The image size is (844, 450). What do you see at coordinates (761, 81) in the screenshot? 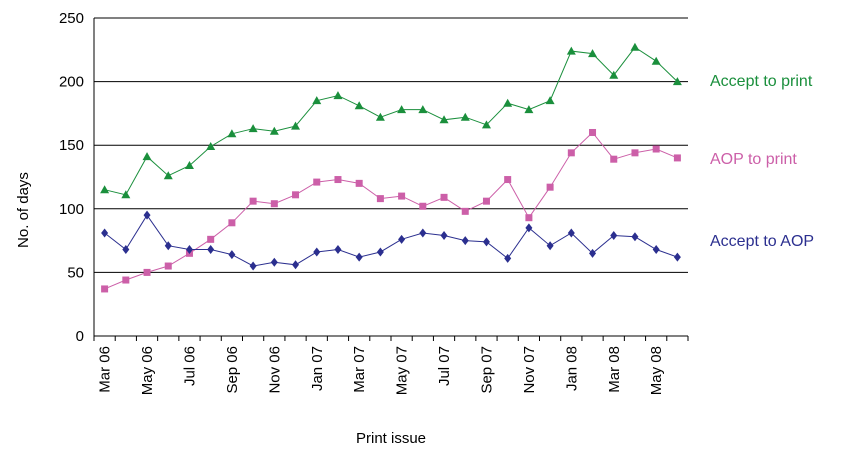
I see `legend-entry: Accept to print` at bounding box center [761, 81].